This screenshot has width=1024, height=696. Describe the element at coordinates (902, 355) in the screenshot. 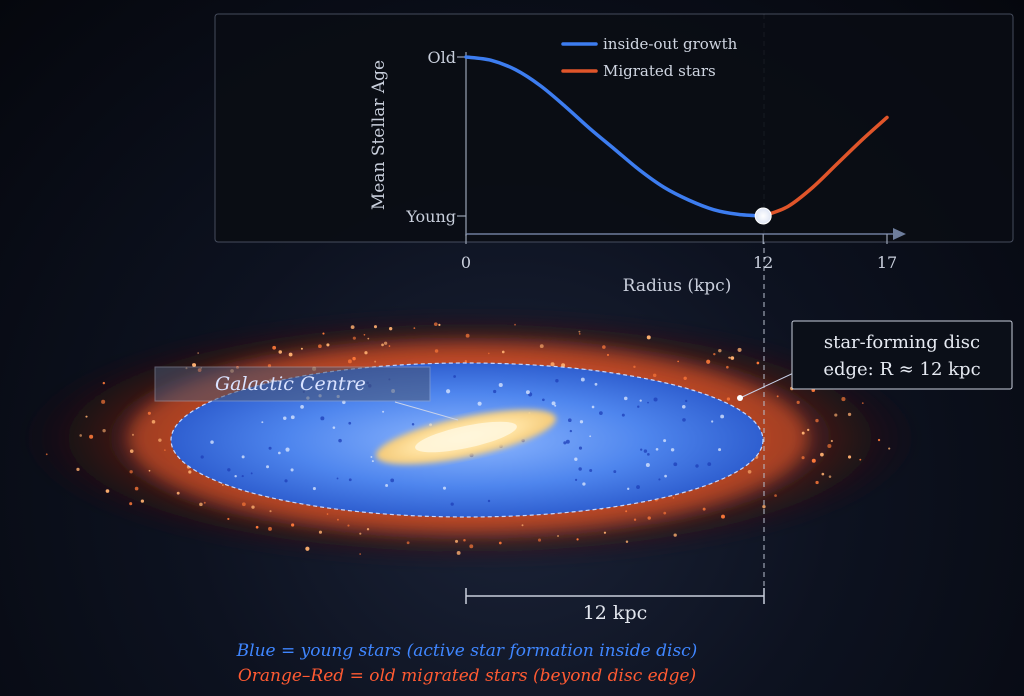

I see `disc-edge-box` at that location.